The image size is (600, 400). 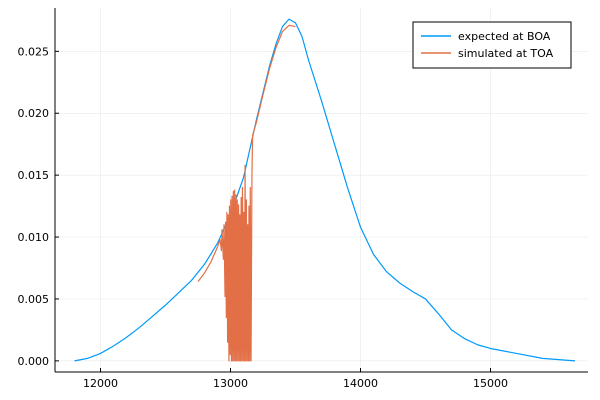 I want to click on y-tick-label: 0.000, so click(x=34, y=361).